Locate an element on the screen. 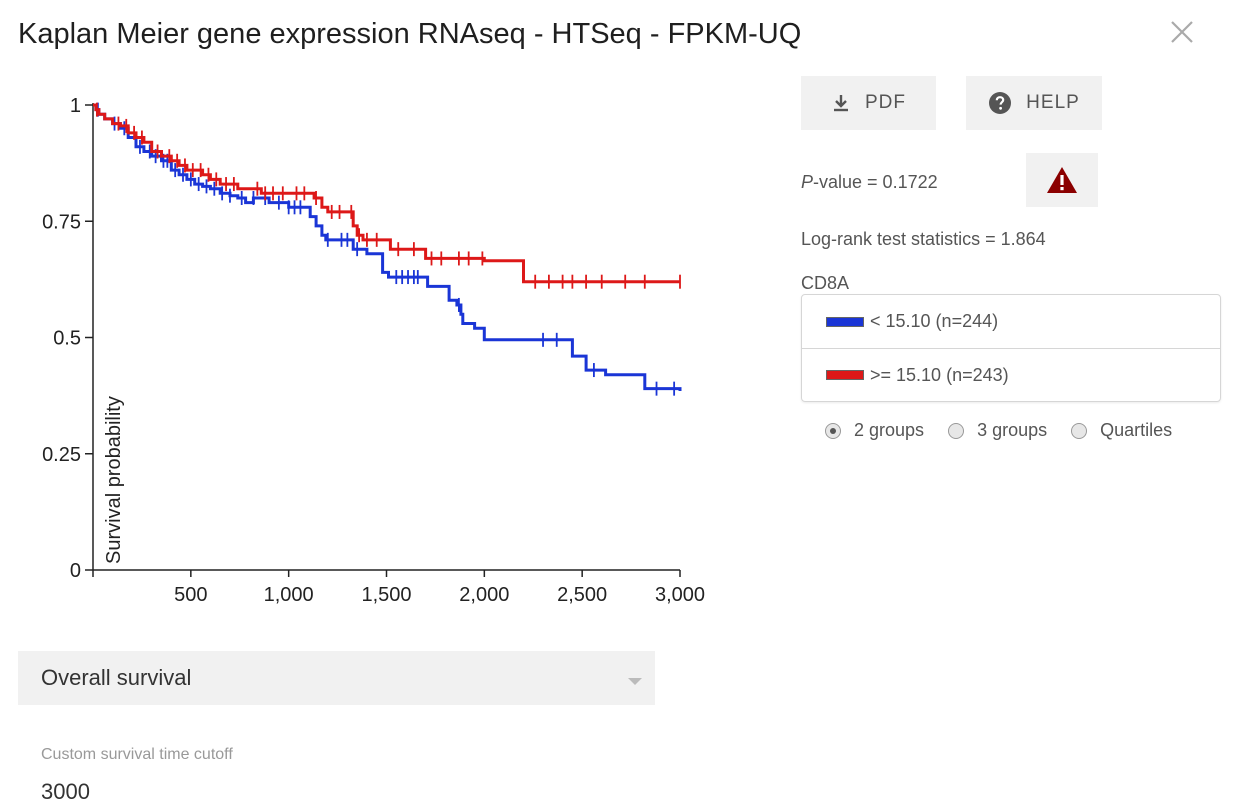 Image resolution: width=1236 pixels, height=807 pixels. x-tick-label: 500 is located at coordinates (190, 595).